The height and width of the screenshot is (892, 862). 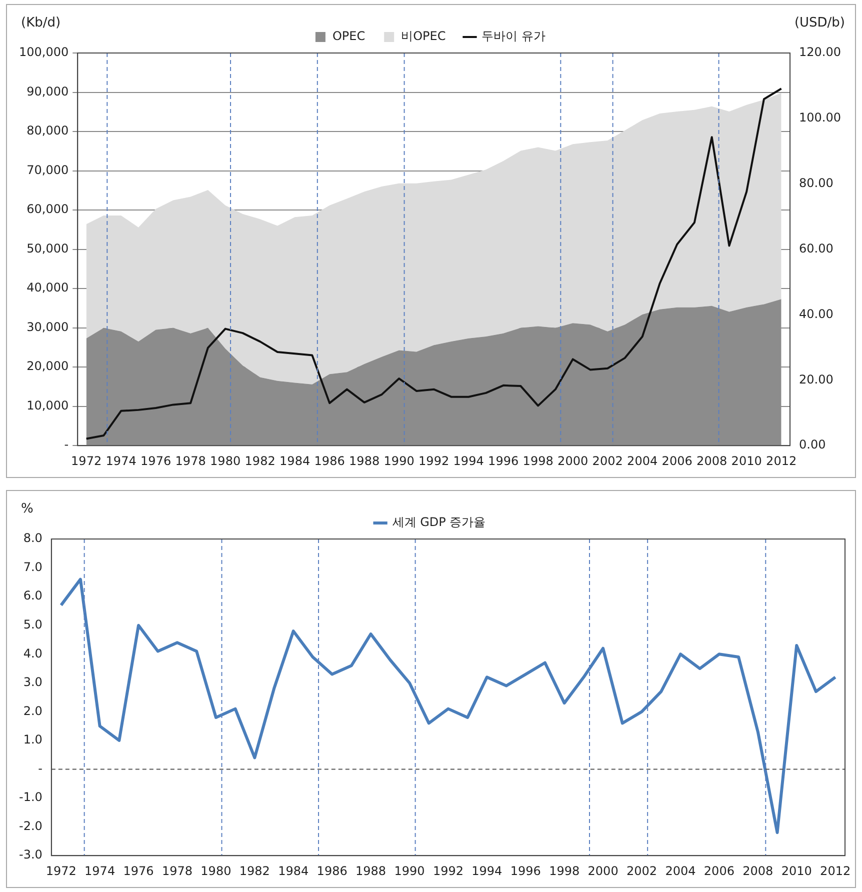 I want to click on y-axis-title: (Kb/d), so click(x=41, y=22).